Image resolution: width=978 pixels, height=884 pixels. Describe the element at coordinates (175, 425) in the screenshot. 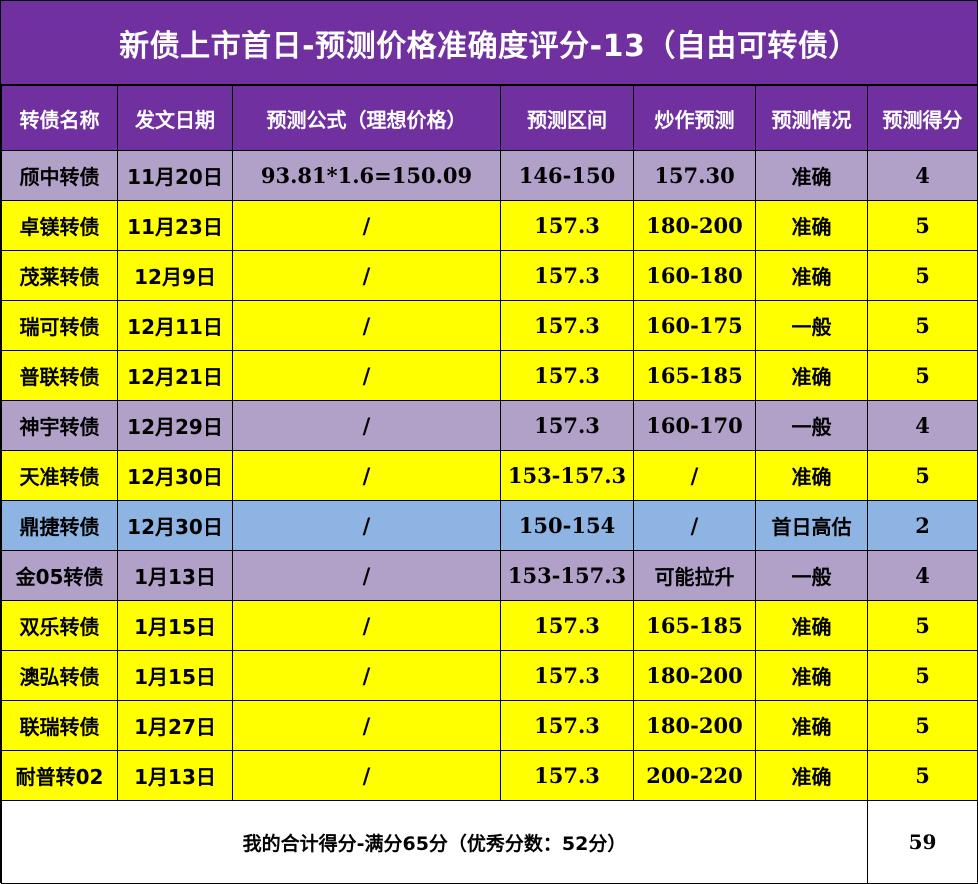

I see `cell-date: 12月29日` at that location.